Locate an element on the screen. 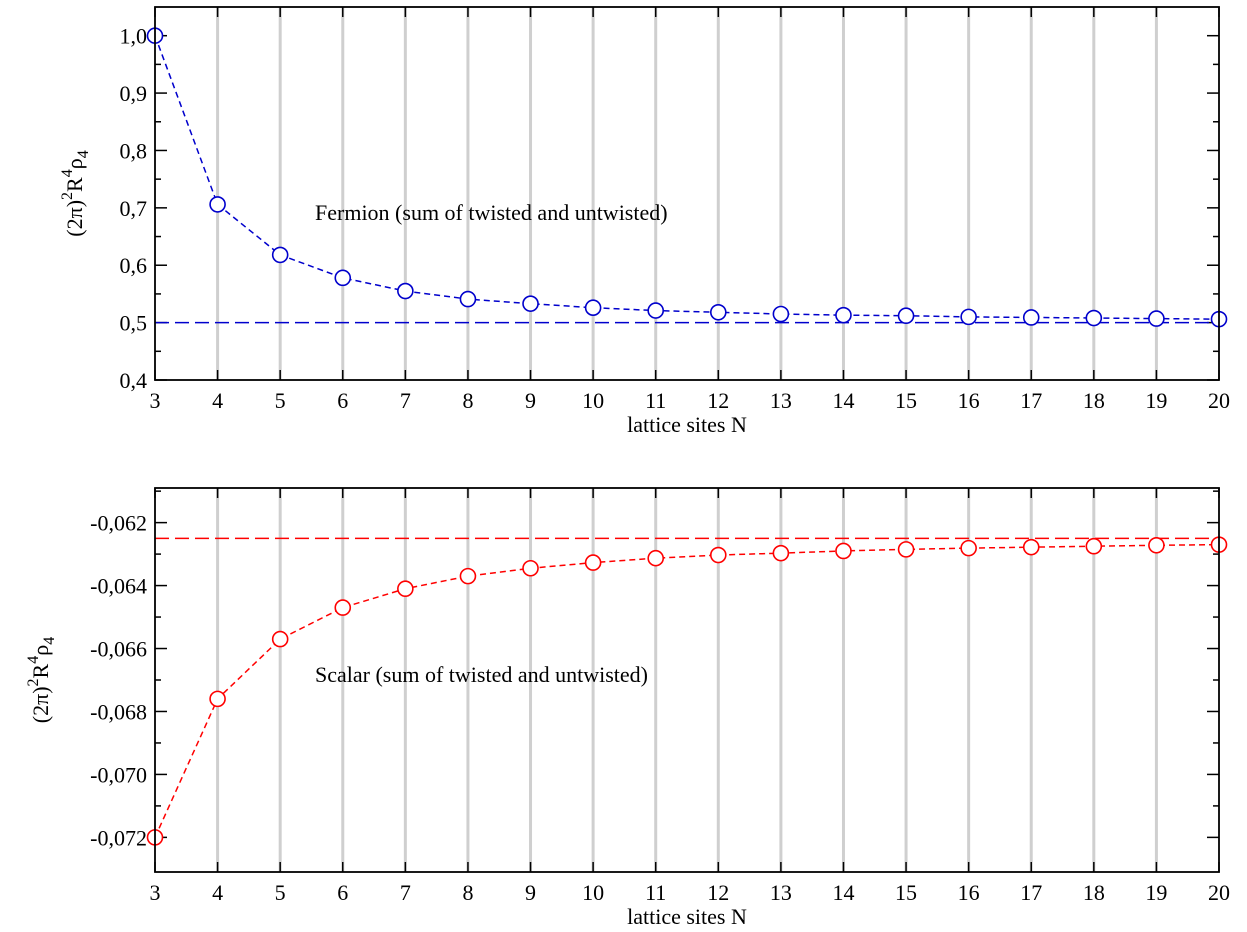 The width and height of the screenshot is (1247, 932). series-annotation: Fermion (sum of twisted and untwisted) is located at coordinates (491, 212).